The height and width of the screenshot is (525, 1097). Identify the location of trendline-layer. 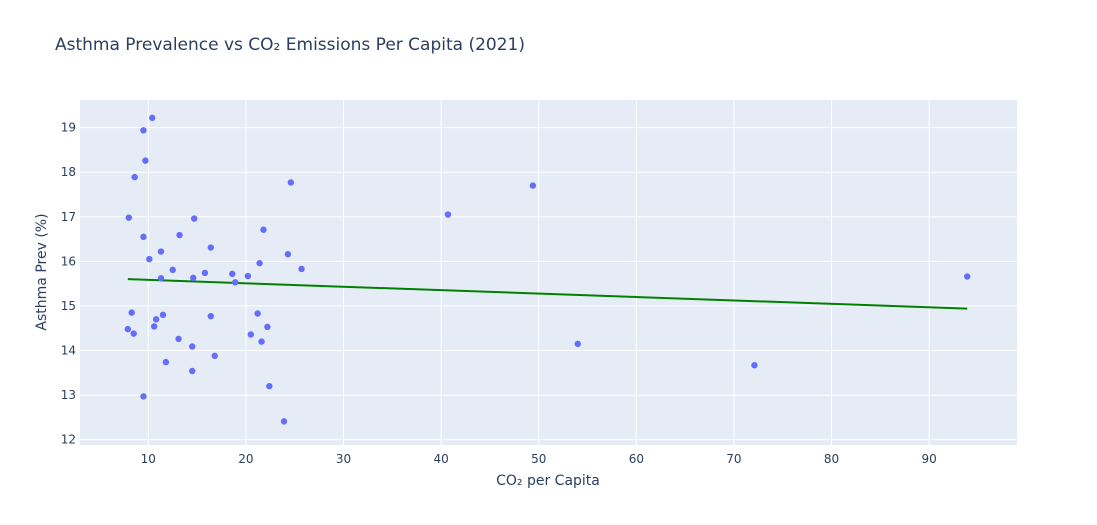
(547, 294).